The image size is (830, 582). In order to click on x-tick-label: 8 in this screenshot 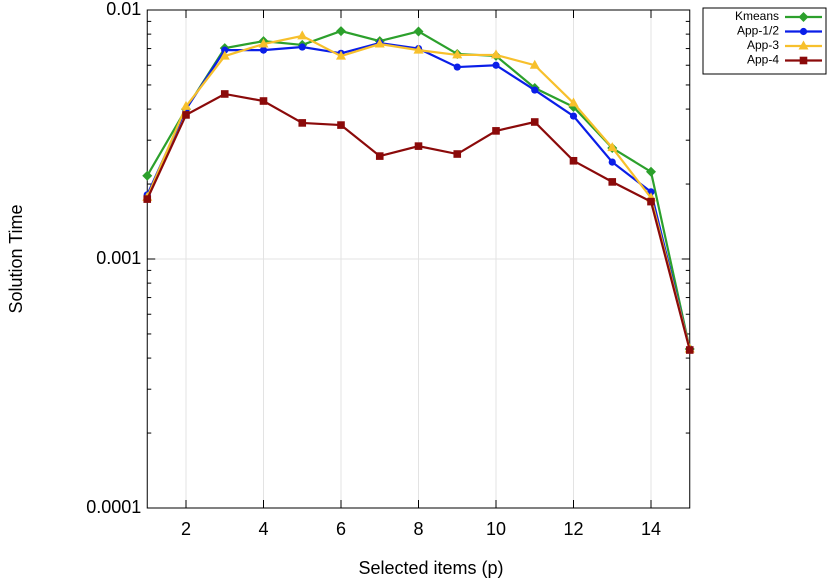, I will do `click(418, 529)`.